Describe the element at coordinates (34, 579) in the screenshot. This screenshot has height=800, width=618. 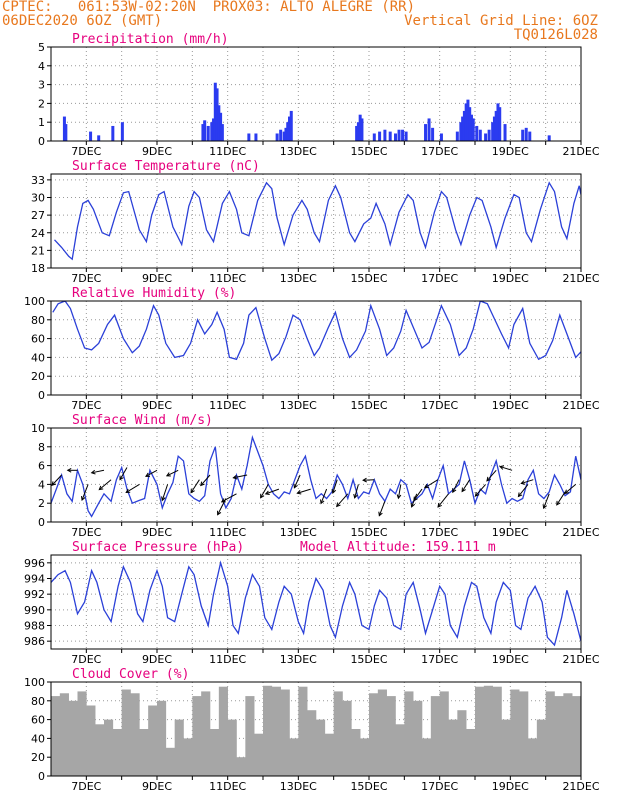
I see `y-tick-label: 994` at that location.